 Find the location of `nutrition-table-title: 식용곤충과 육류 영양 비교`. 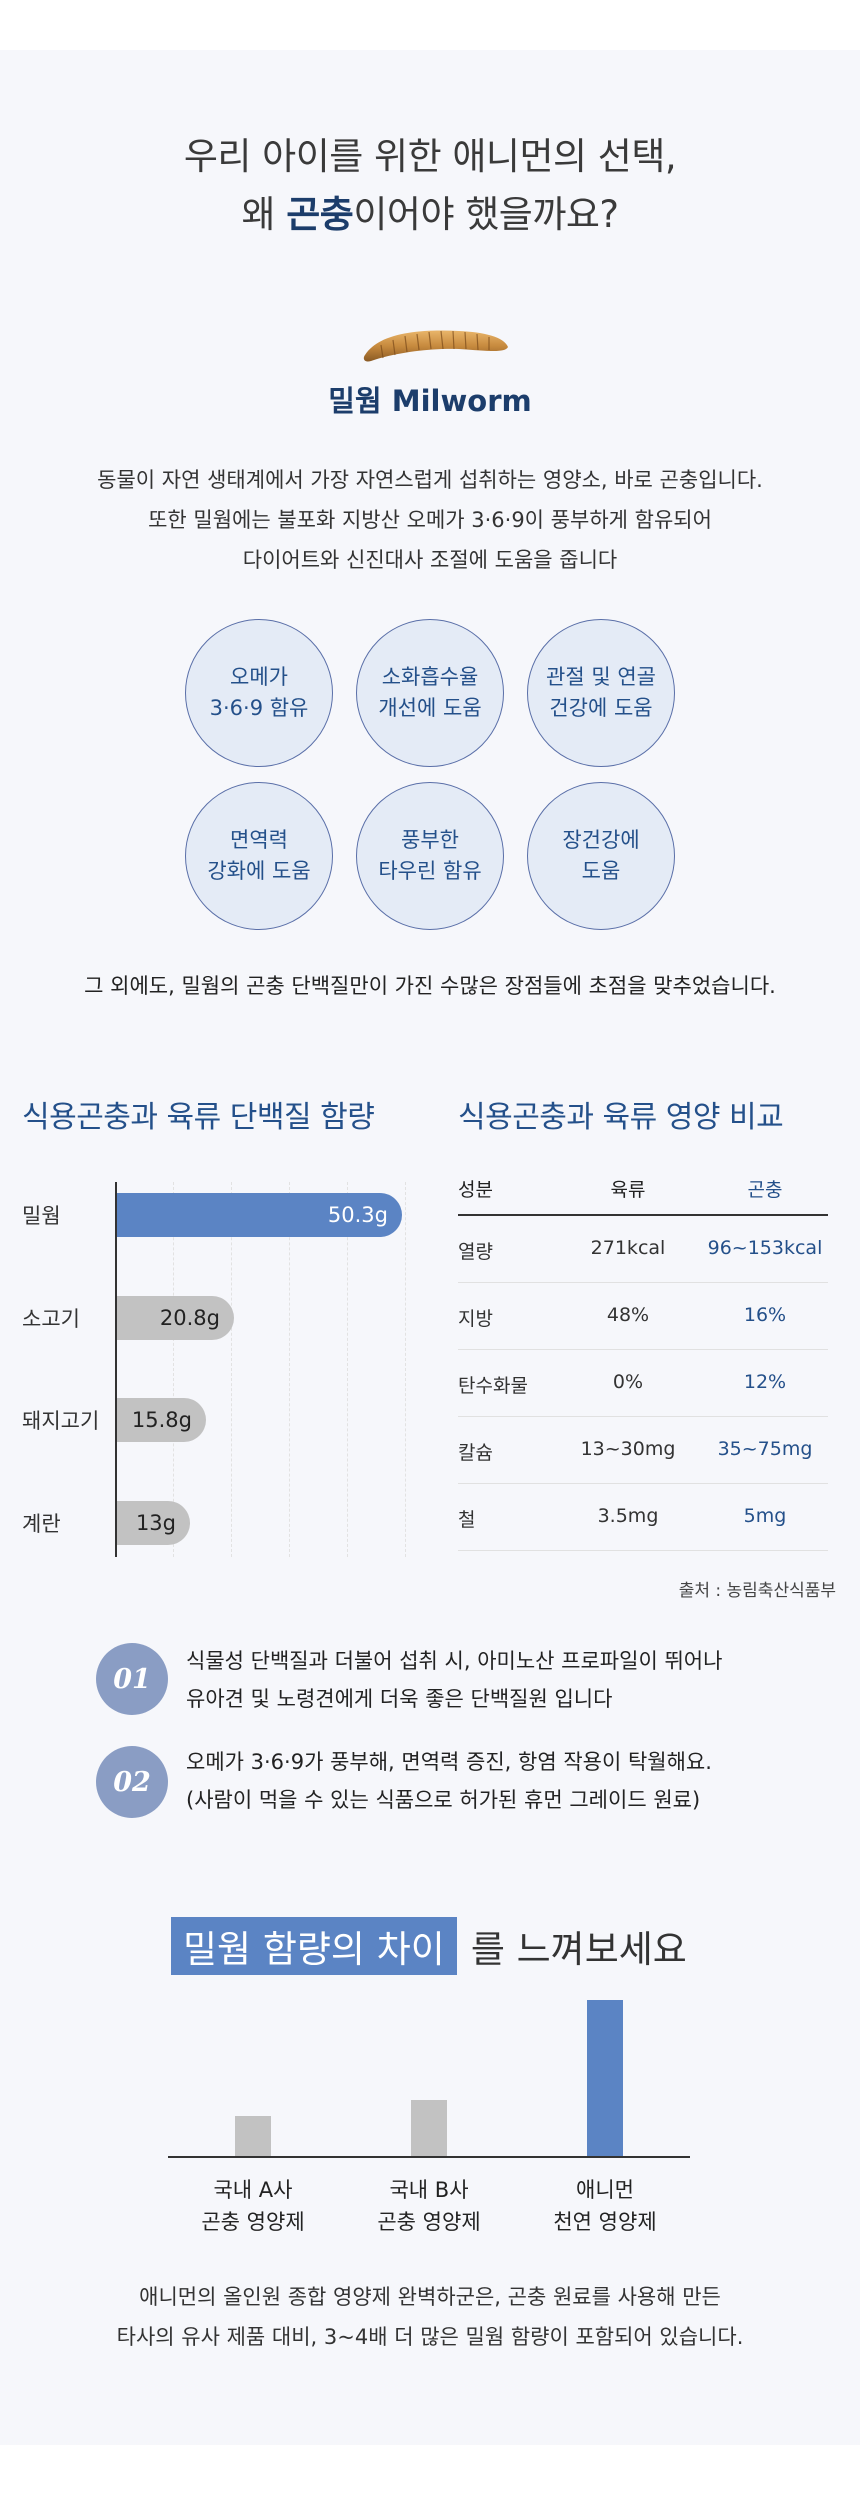

nutrition-table-title: 식용곤충과 육류 영양 비교 is located at coordinates (621, 1117).